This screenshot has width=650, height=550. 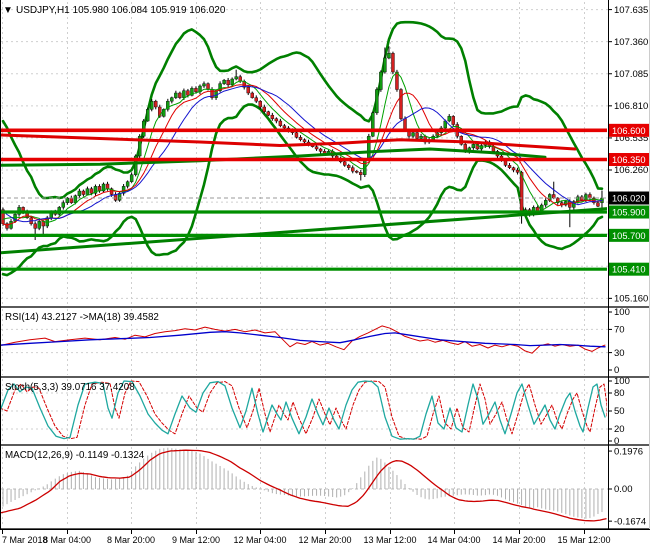 I want to click on axis-tick-label: 106.810, so click(x=631, y=106).